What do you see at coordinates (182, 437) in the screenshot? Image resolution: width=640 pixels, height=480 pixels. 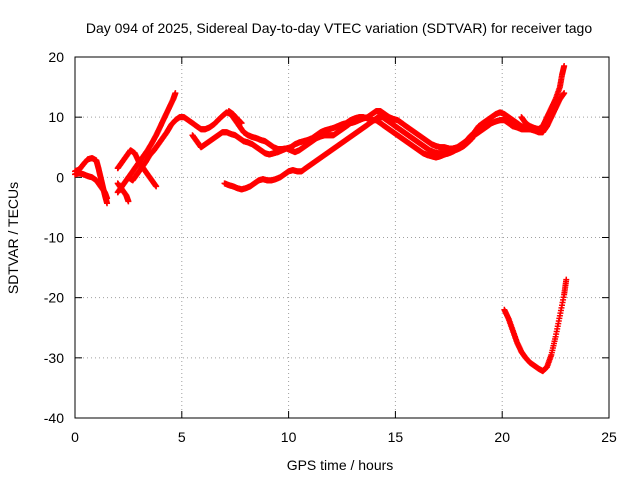 I see `x-tick-label: 5` at bounding box center [182, 437].